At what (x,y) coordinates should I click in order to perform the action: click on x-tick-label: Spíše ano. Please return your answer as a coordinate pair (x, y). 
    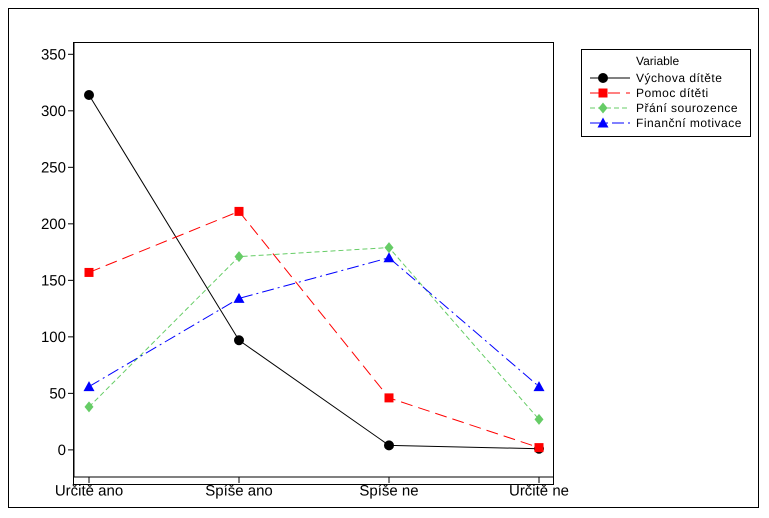
    Looking at the image, I should click on (239, 491).